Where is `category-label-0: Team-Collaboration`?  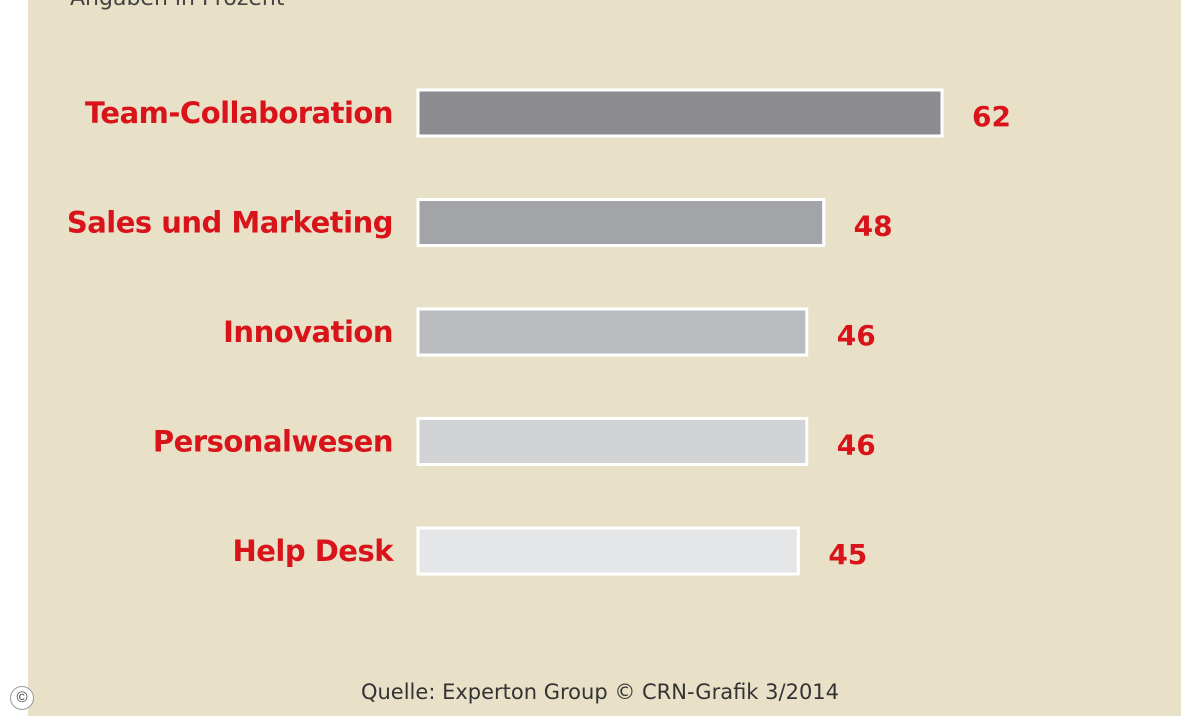
category-label-0: Team-Collaboration is located at coordinates (239, 113).